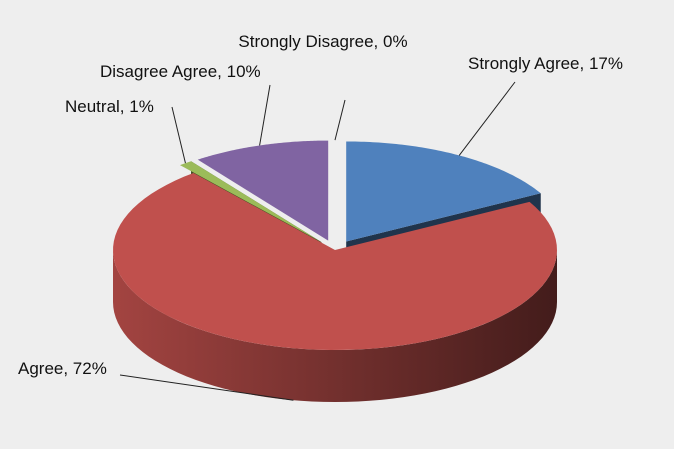 The height and width of the screenshot is (449, 674). Describe the element at coordinates (62, 368) in the screenshot. I see `data-label: Agree, 72%` at that location.